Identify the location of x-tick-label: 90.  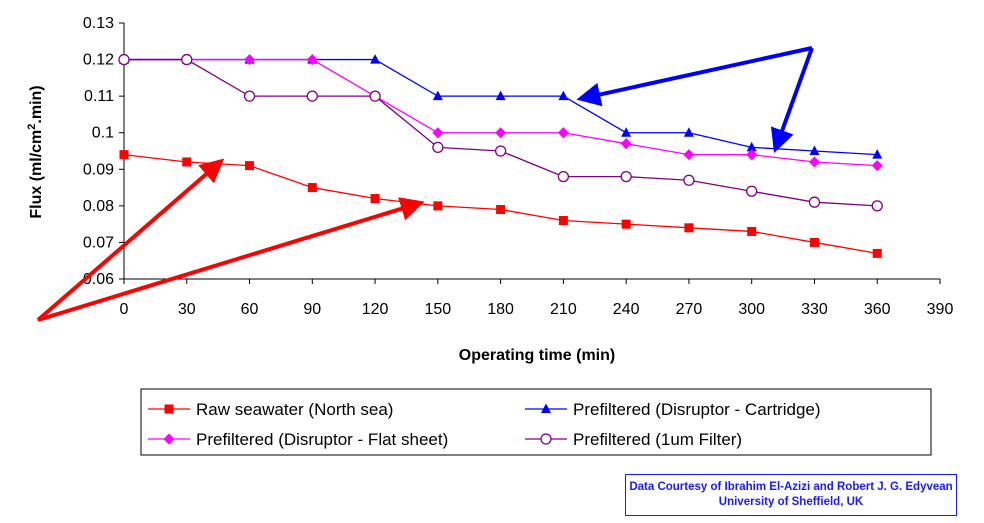
(312, 309).